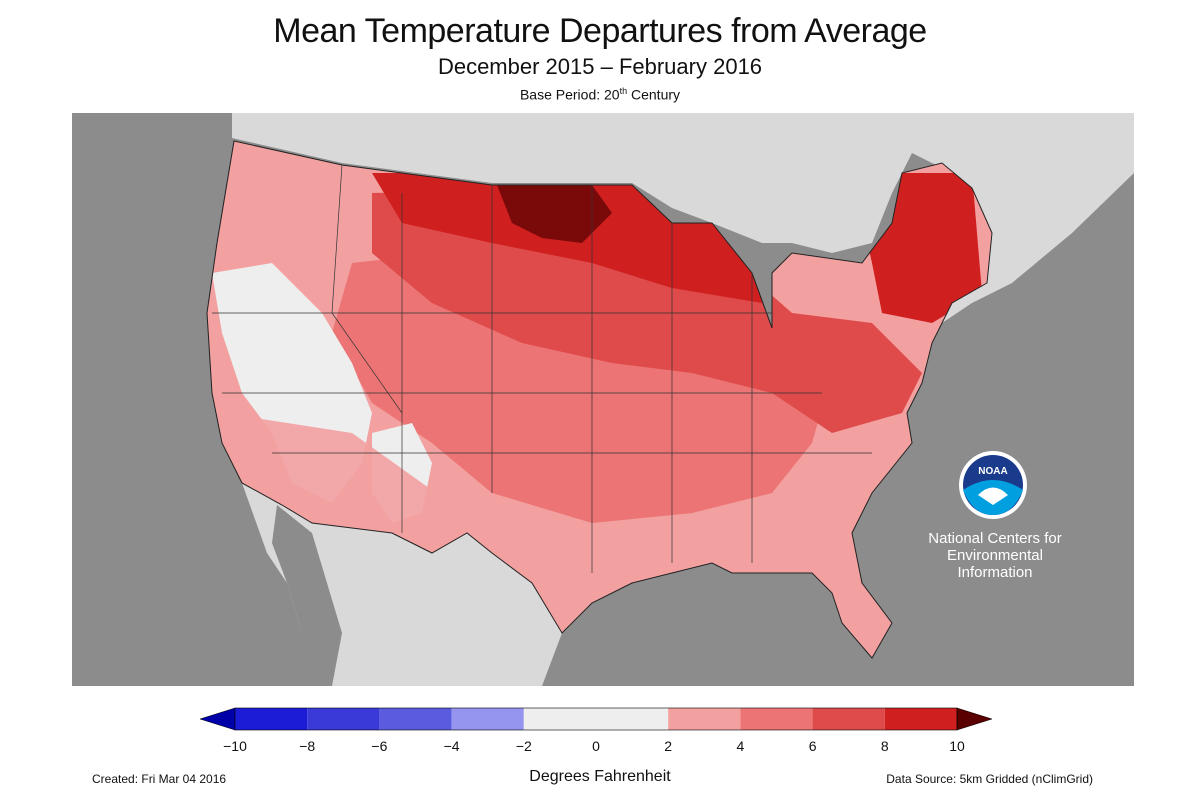 The height and width of the screenshot is (800, 1200). What do you see at coordinates (974, 719) in the screenshot?
I see `legend-high-arrow` at bounding box center [974, 719].